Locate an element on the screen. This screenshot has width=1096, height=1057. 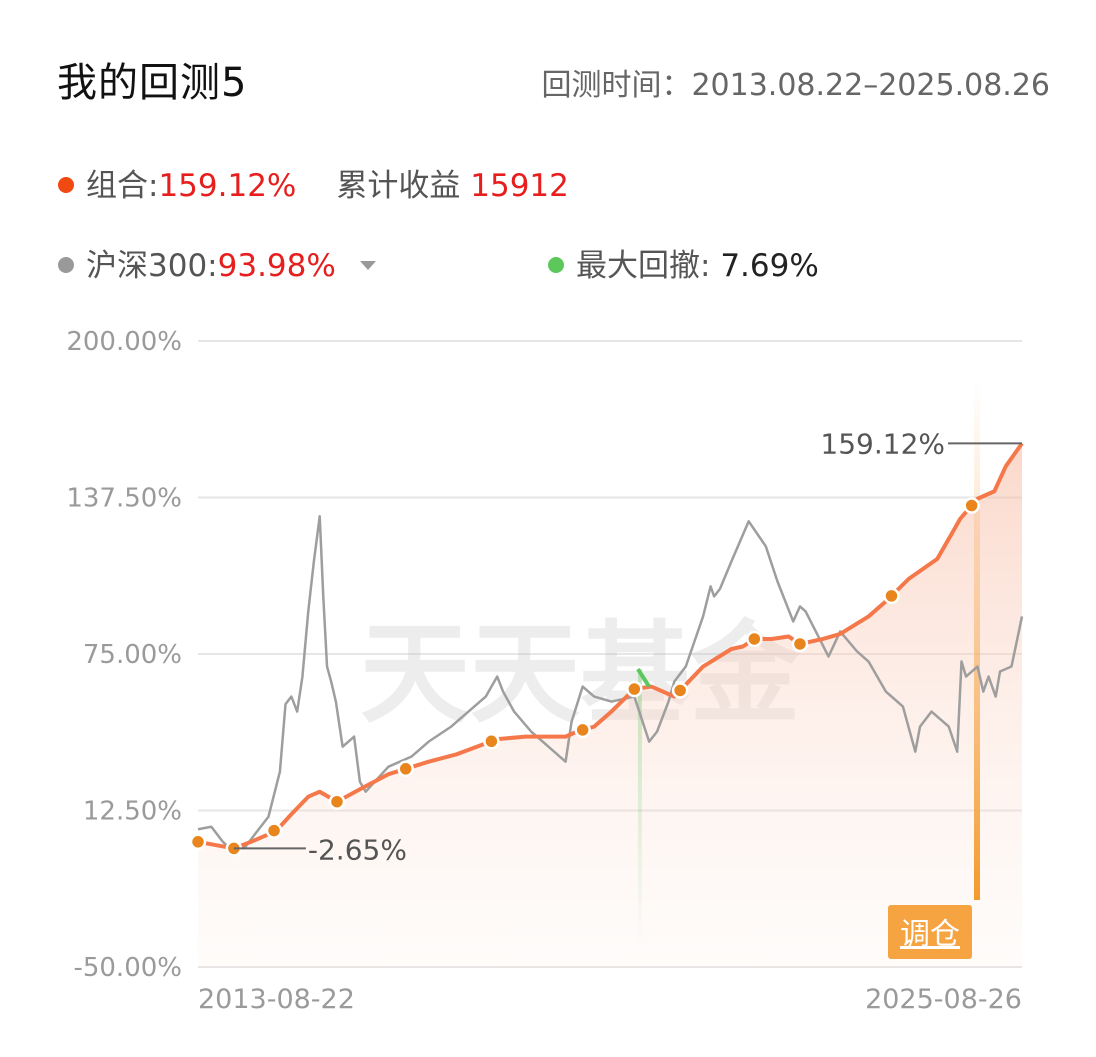
annotation-label: -2.65% is located at coordinates (357, 849).